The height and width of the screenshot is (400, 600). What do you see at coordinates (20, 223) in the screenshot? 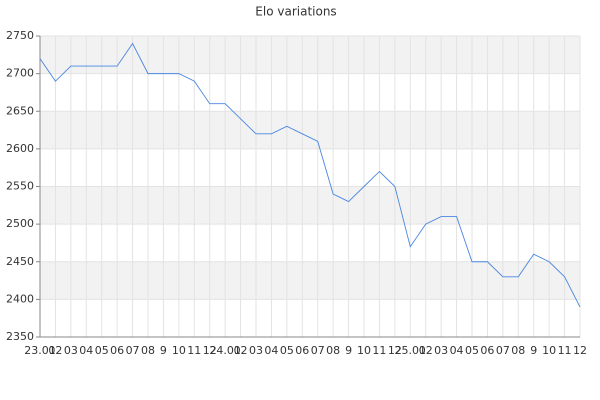
I see `y-tick-label: 2500` at bounding box center [20, 223].